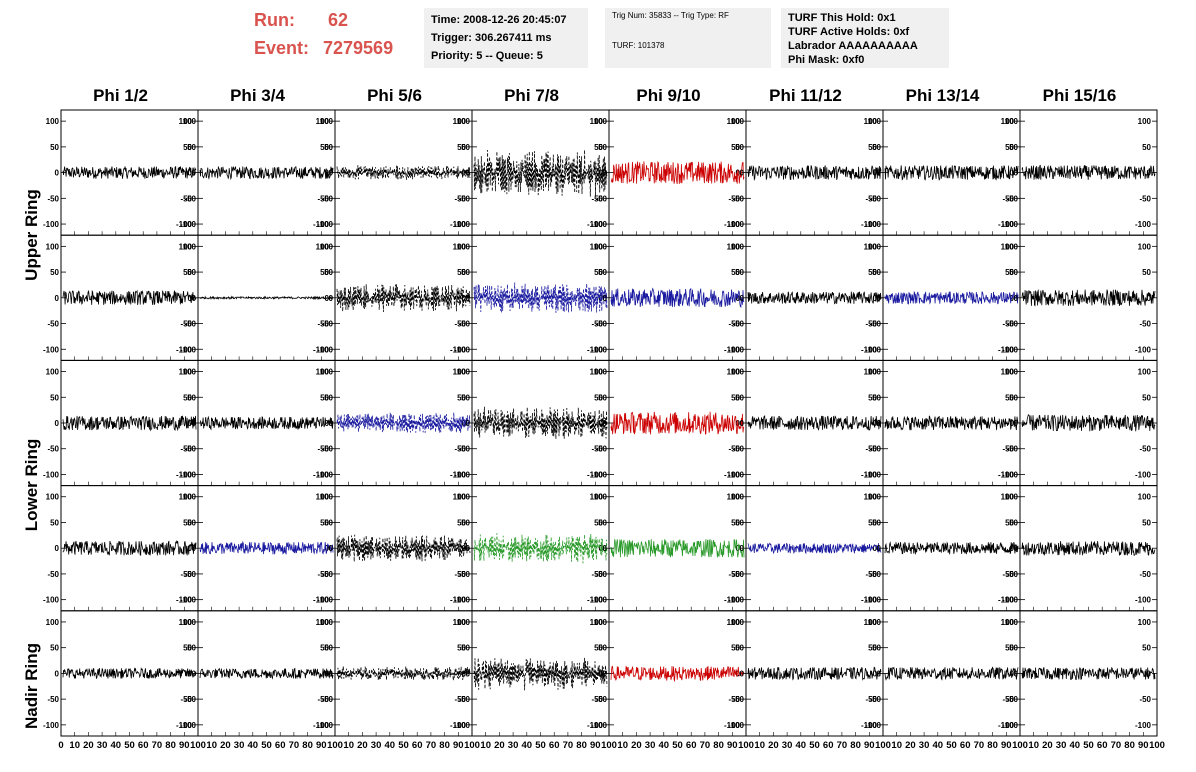 This screenshot has width=1196, height=772. I want to click on x-tick-label: 10, so click(485, 745).